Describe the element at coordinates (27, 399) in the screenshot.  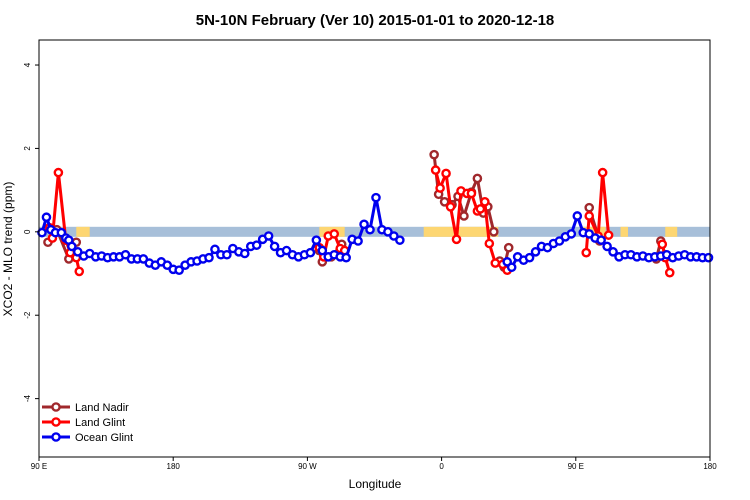
I see `y-tick-label: -4` at that location.